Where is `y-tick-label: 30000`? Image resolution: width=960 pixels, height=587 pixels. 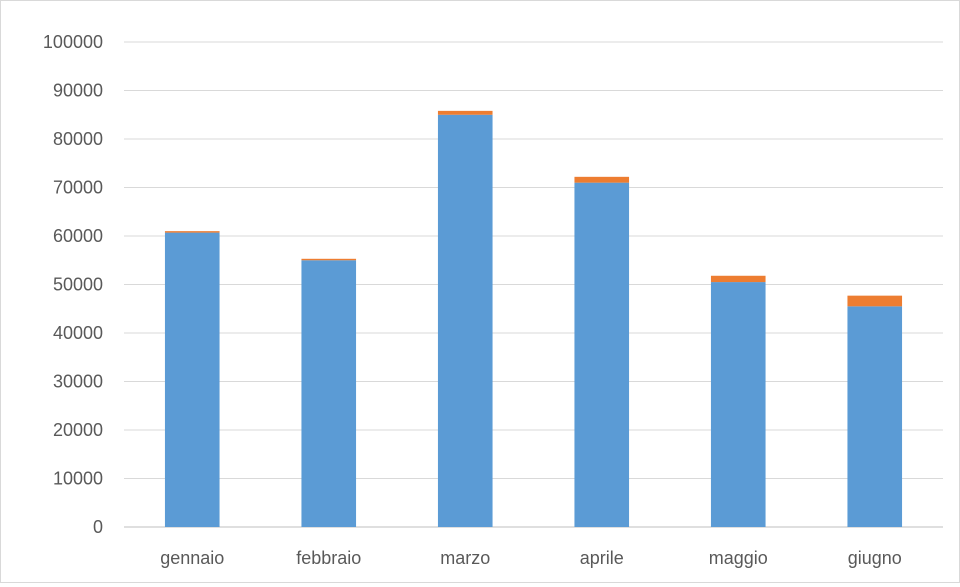
y-tick-label: 30000 is located at coordinates (78, 382).